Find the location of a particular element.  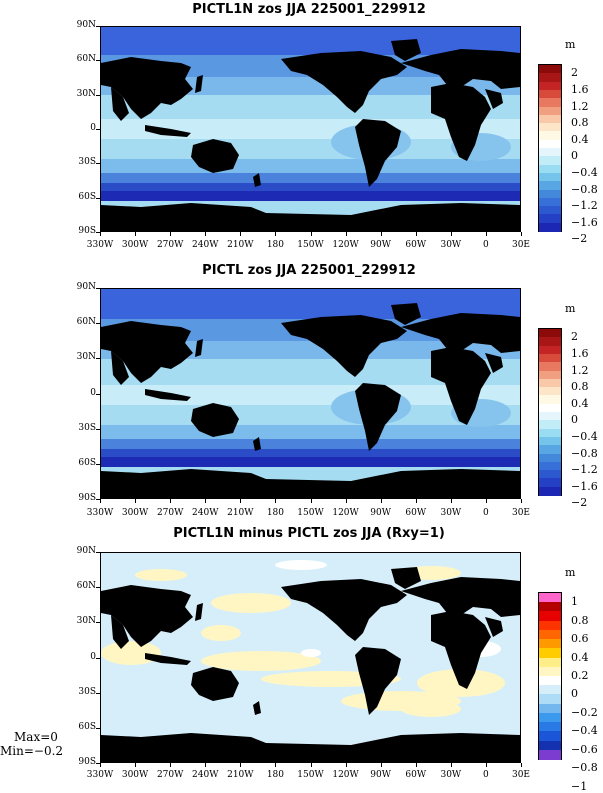

lon-label: 30E is located at coordinates (521, 245).